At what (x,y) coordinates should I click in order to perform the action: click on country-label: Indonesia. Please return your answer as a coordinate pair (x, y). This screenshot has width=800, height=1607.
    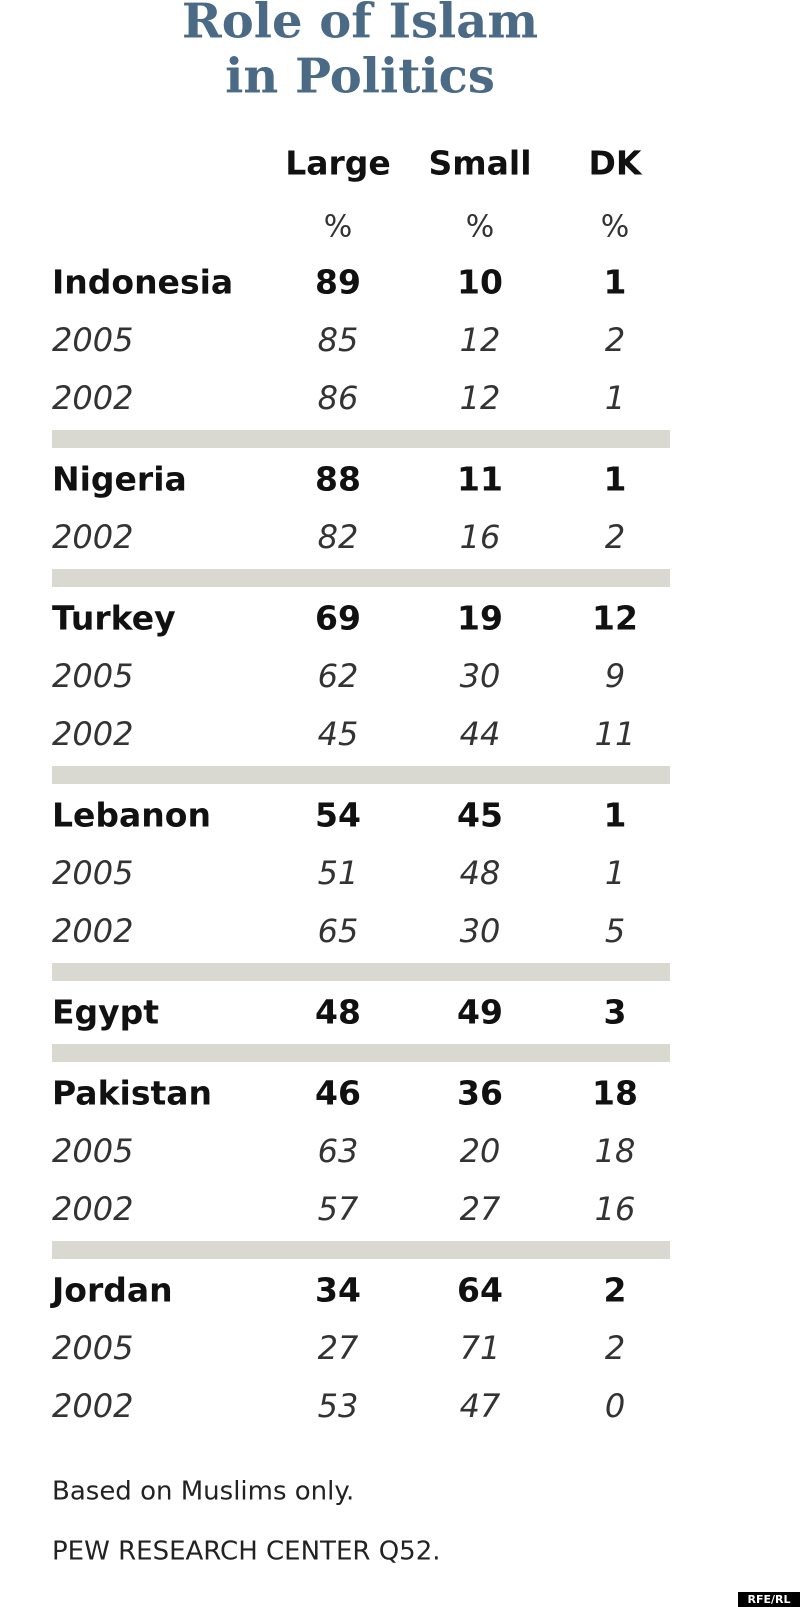
    Looking at the image, I should click on (142, 282).